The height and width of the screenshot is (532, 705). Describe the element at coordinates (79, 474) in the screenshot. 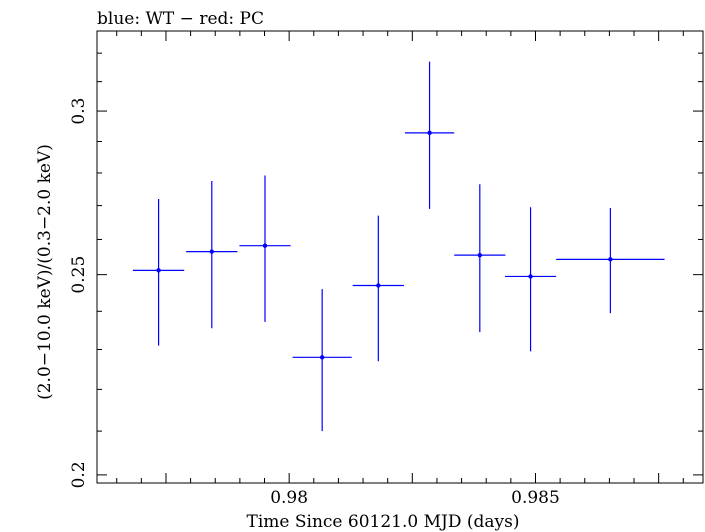

I see `y-tick-label: 0.2` at that location.